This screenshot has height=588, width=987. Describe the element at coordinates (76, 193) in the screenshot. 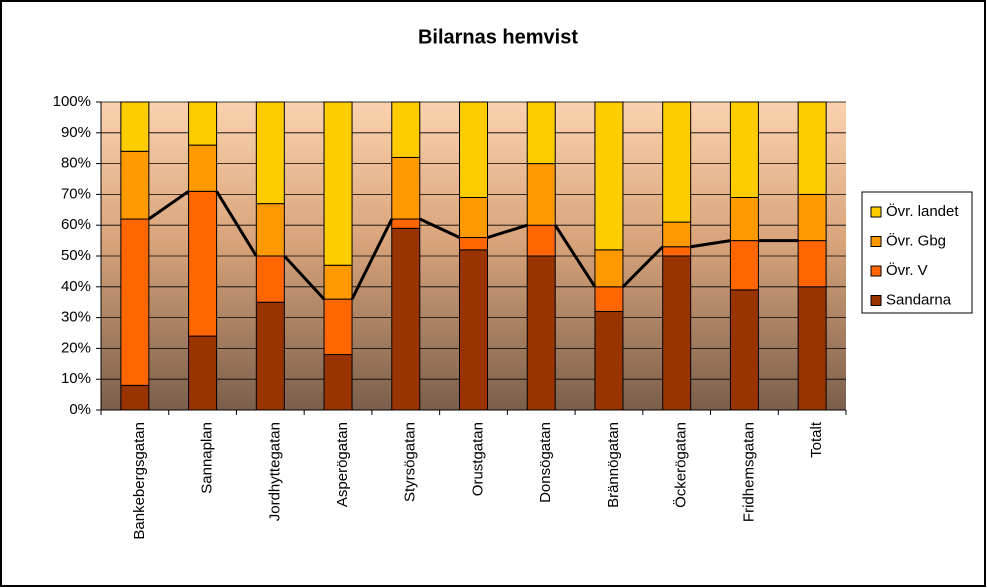

I see `y-tick-label: 70%` at that location.